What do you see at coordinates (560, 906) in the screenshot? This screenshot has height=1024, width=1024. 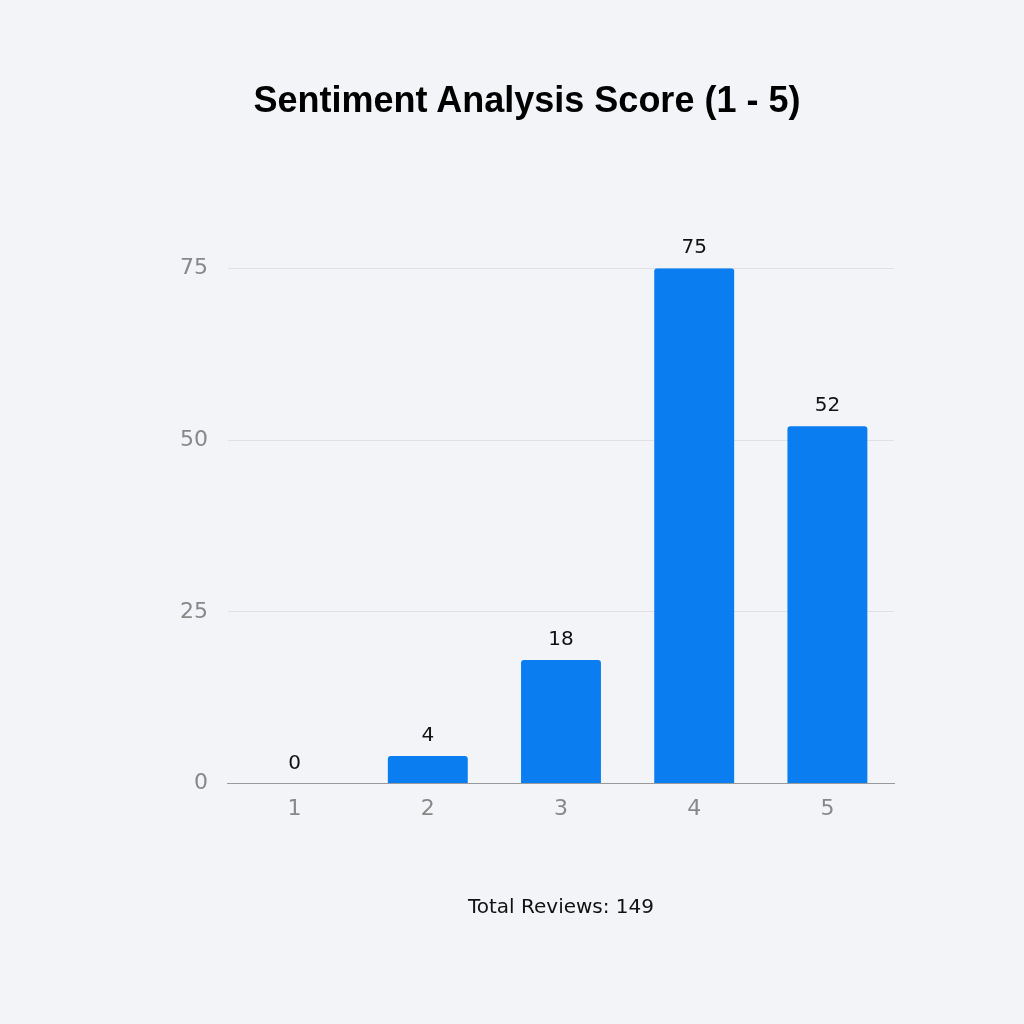 I see `text: Total Reviews: 149` at bounding box center [560, 906].